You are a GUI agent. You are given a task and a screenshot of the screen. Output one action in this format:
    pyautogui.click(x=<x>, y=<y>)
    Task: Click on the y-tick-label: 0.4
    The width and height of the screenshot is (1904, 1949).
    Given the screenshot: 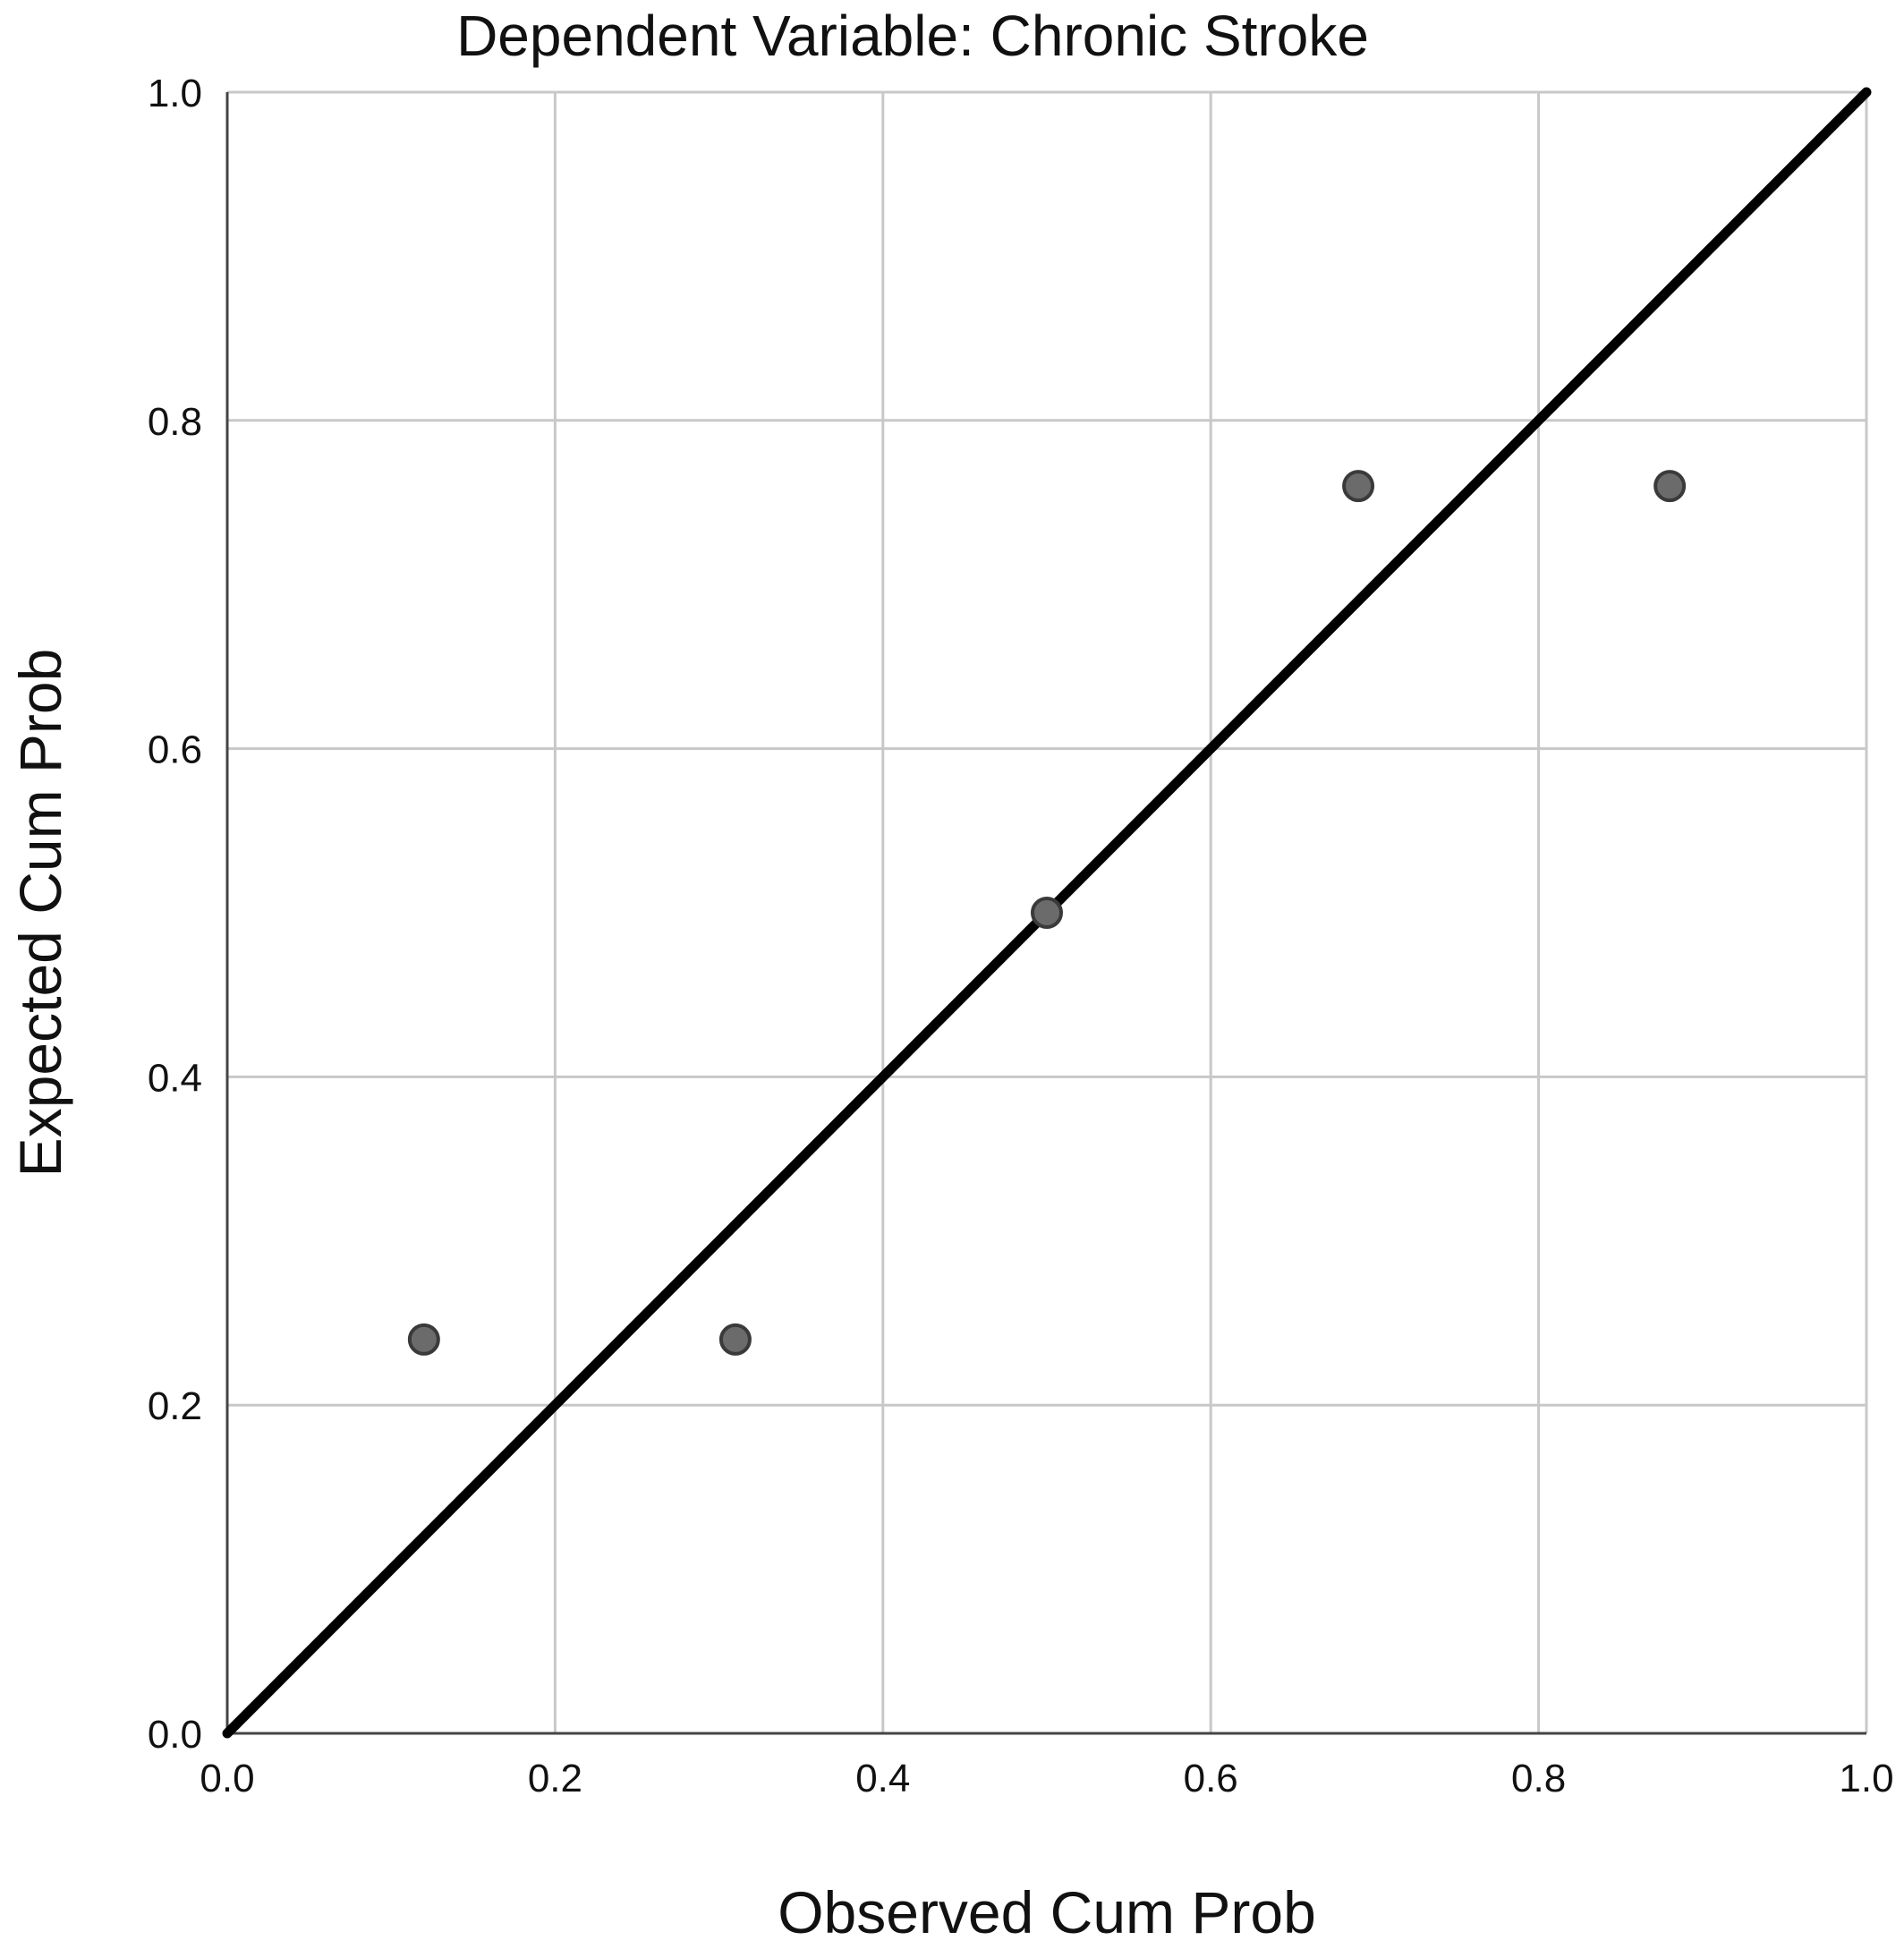 What is the action you would take?
    pyautogui.click(x=175, y=1078)
    